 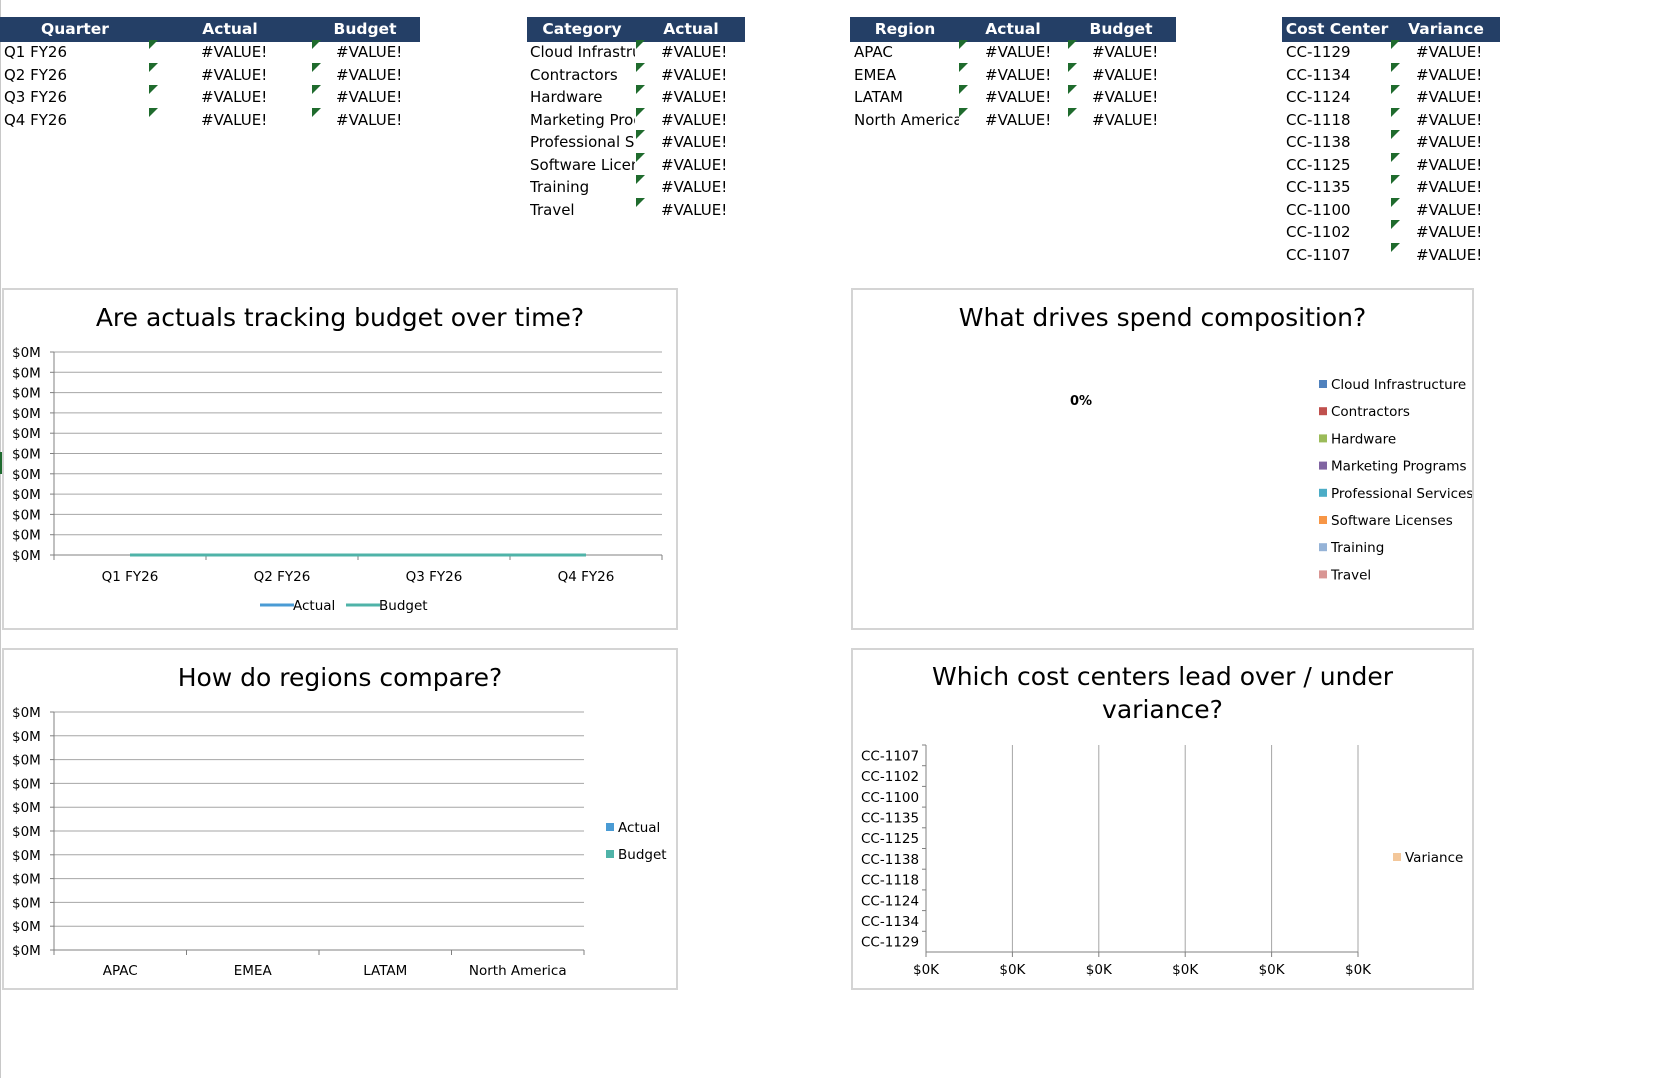 What do you see at coordinates (35, 74) in the screenshot?
I see `table-cell: Q2 FY26` at bounding box center [35, 74].